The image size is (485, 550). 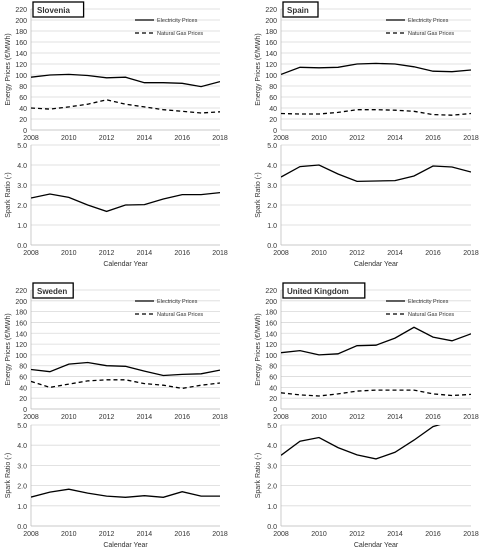 I want to click on country-label-box, so click(x=53, y=290).